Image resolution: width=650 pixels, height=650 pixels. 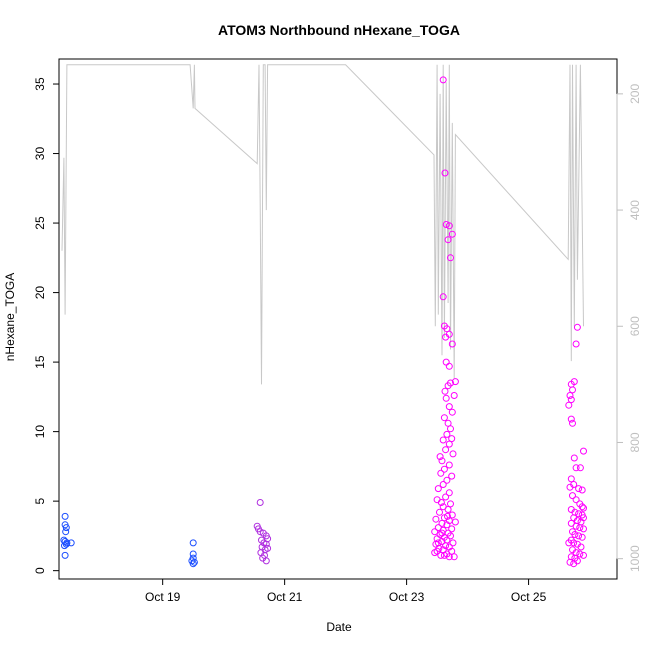 What do you see at coordinates (46, 325) in the screenshot?
I see `y-axis: 0 5 10 15 20 25 30 35` at bounding box center [46, 325].